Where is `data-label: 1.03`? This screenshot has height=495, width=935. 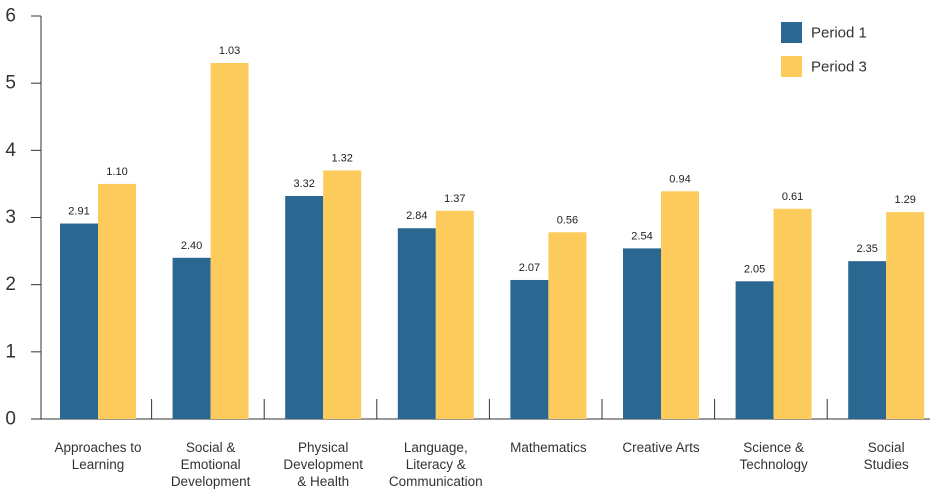
data-label: 1.03 is located at coordinates (229, 51).